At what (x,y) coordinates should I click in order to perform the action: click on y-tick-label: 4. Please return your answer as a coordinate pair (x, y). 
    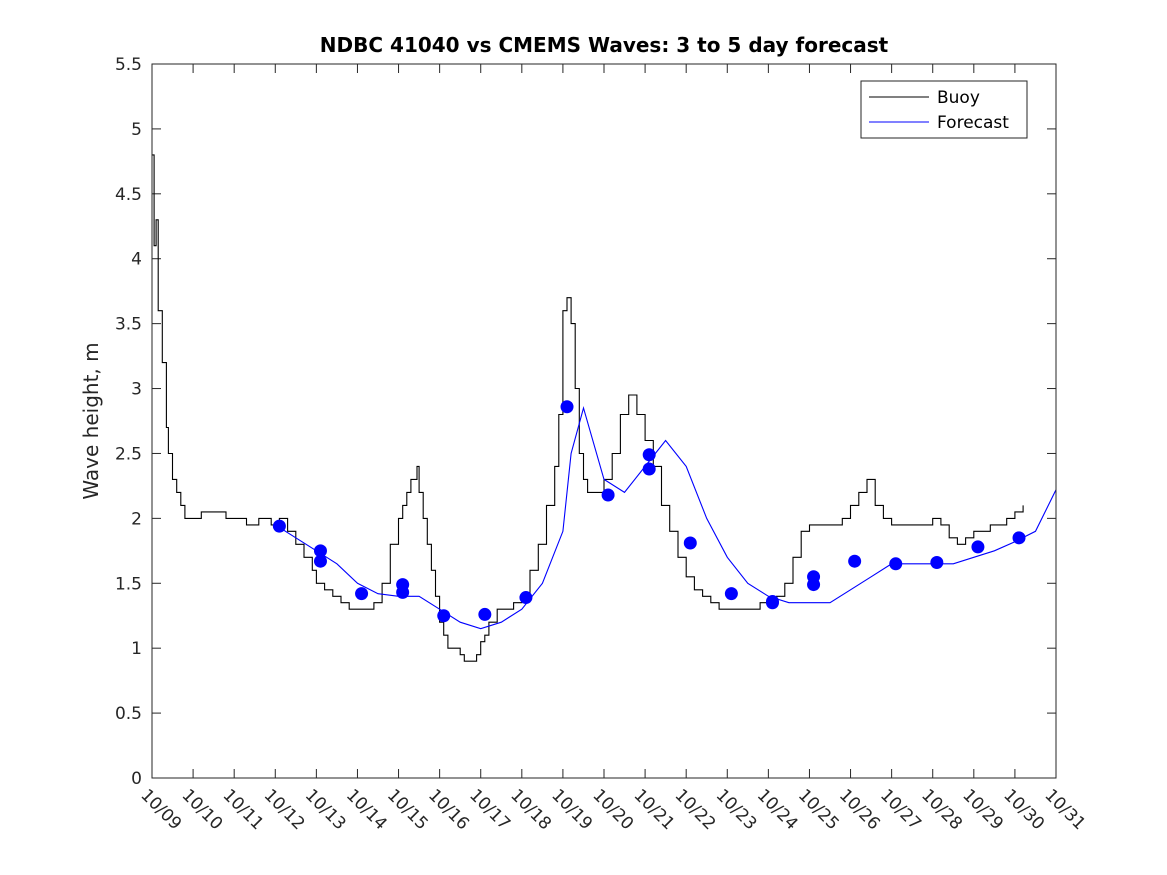
    Looking at the image, I should click on (136, 260).